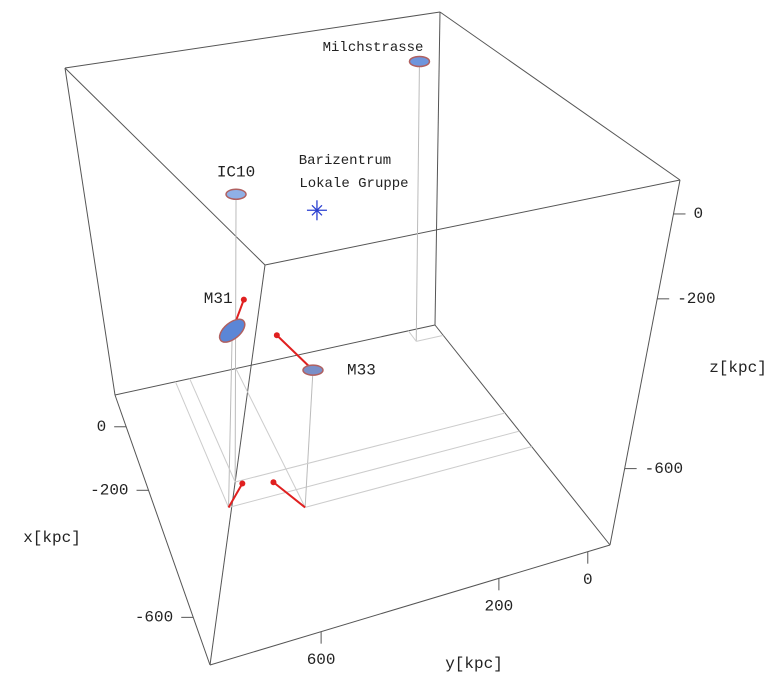 Image resolution: width=783 pixels, height=681 pixels. What do you see at coordinates (664, 469) in the screenshot?
I see `z-tick-label: -600` at bounding box center [664, 469].